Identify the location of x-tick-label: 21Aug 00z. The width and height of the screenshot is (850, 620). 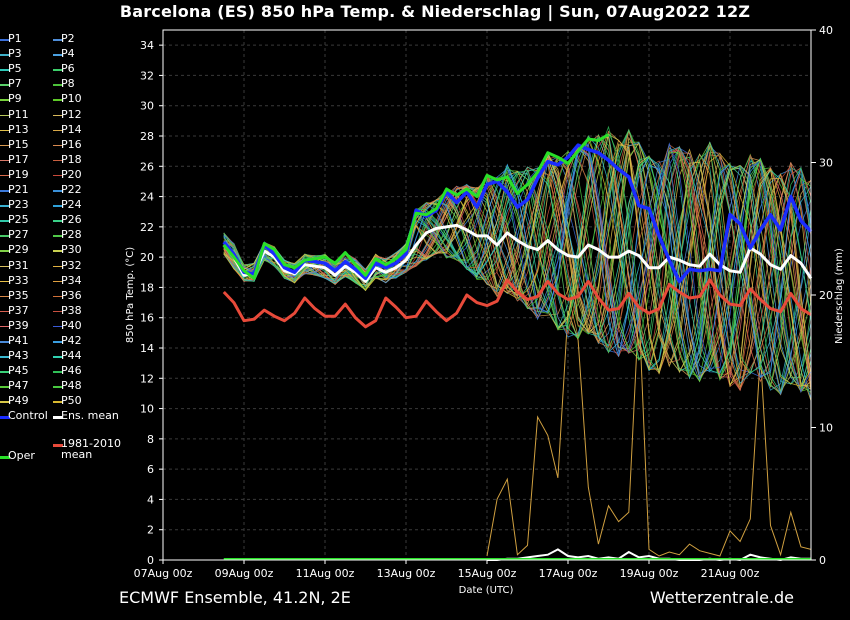
(730, 573).